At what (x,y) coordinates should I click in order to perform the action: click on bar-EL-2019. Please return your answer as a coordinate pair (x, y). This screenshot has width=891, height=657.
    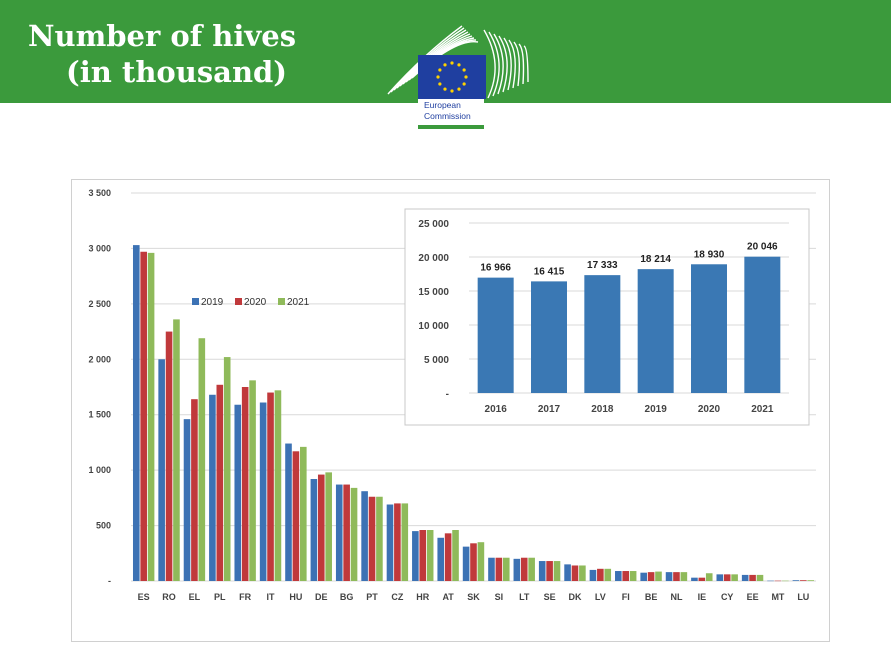
    Looking at the image, I should click on (187, 500).